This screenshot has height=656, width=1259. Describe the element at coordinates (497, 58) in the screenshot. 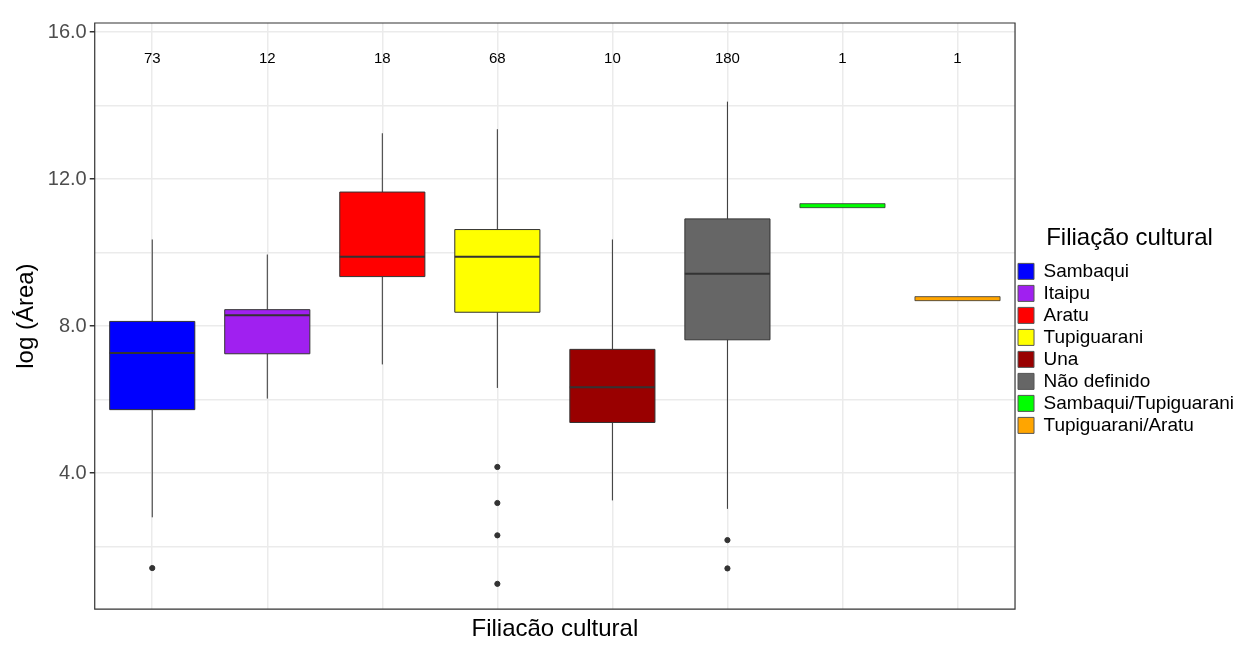

I see `annotation: 68` at that location.